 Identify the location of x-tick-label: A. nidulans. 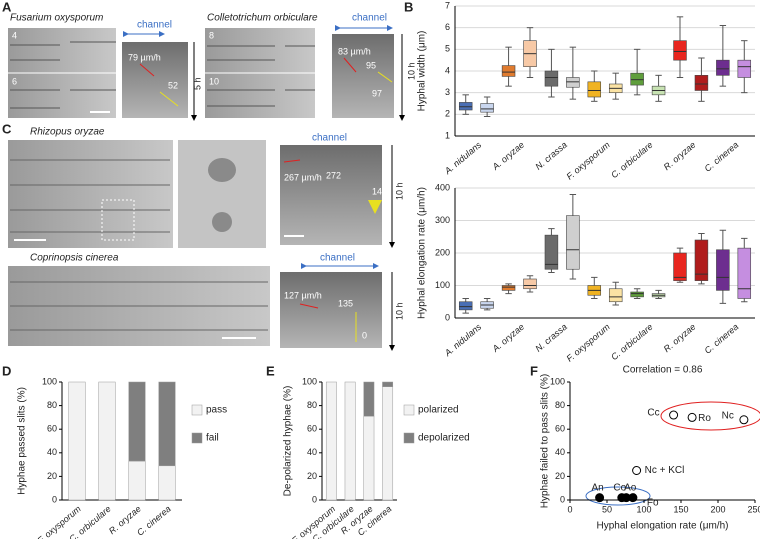
(463, 339).